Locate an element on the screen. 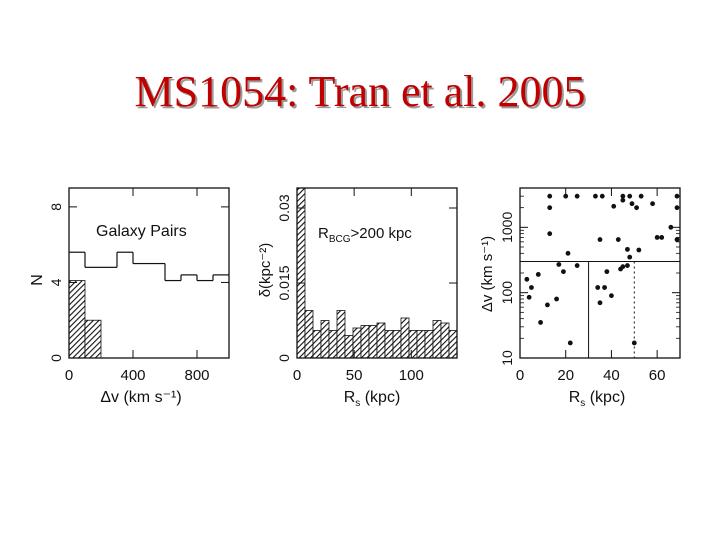  y-tick-label: 100 is located at coordinates (507, 293).